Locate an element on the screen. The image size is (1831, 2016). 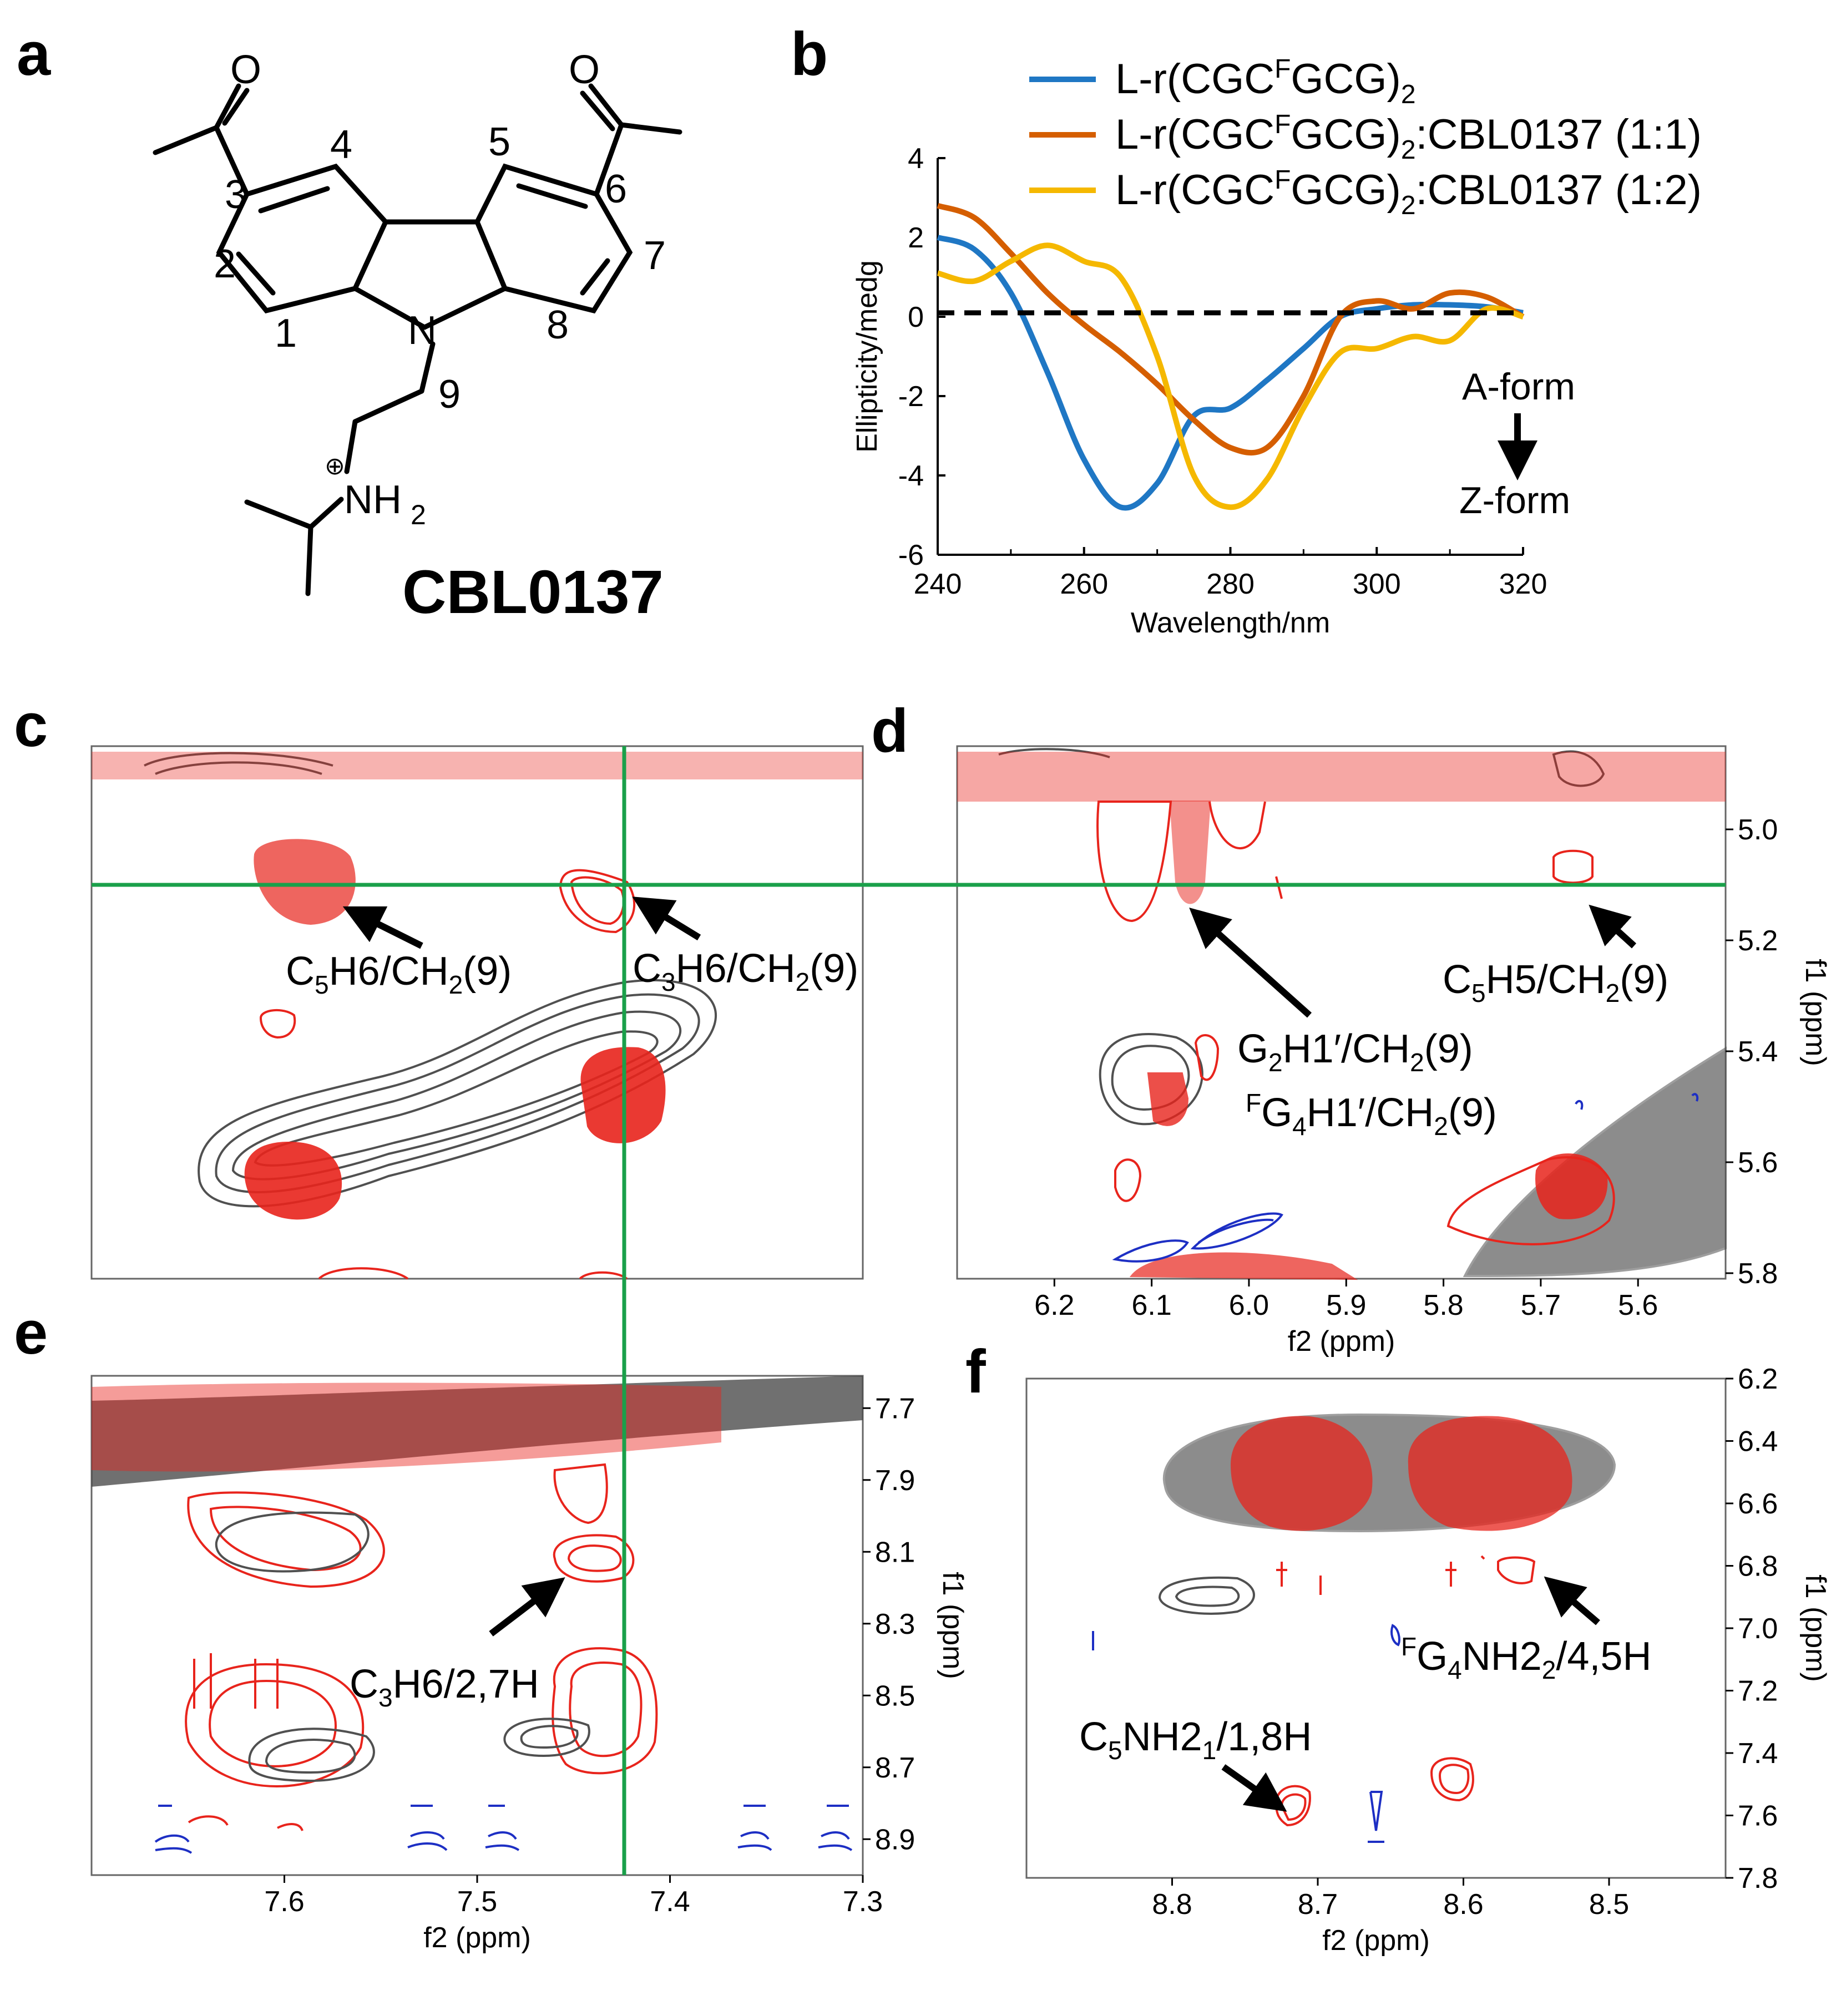
arrow-c2 is located at coordinates (666, 919).